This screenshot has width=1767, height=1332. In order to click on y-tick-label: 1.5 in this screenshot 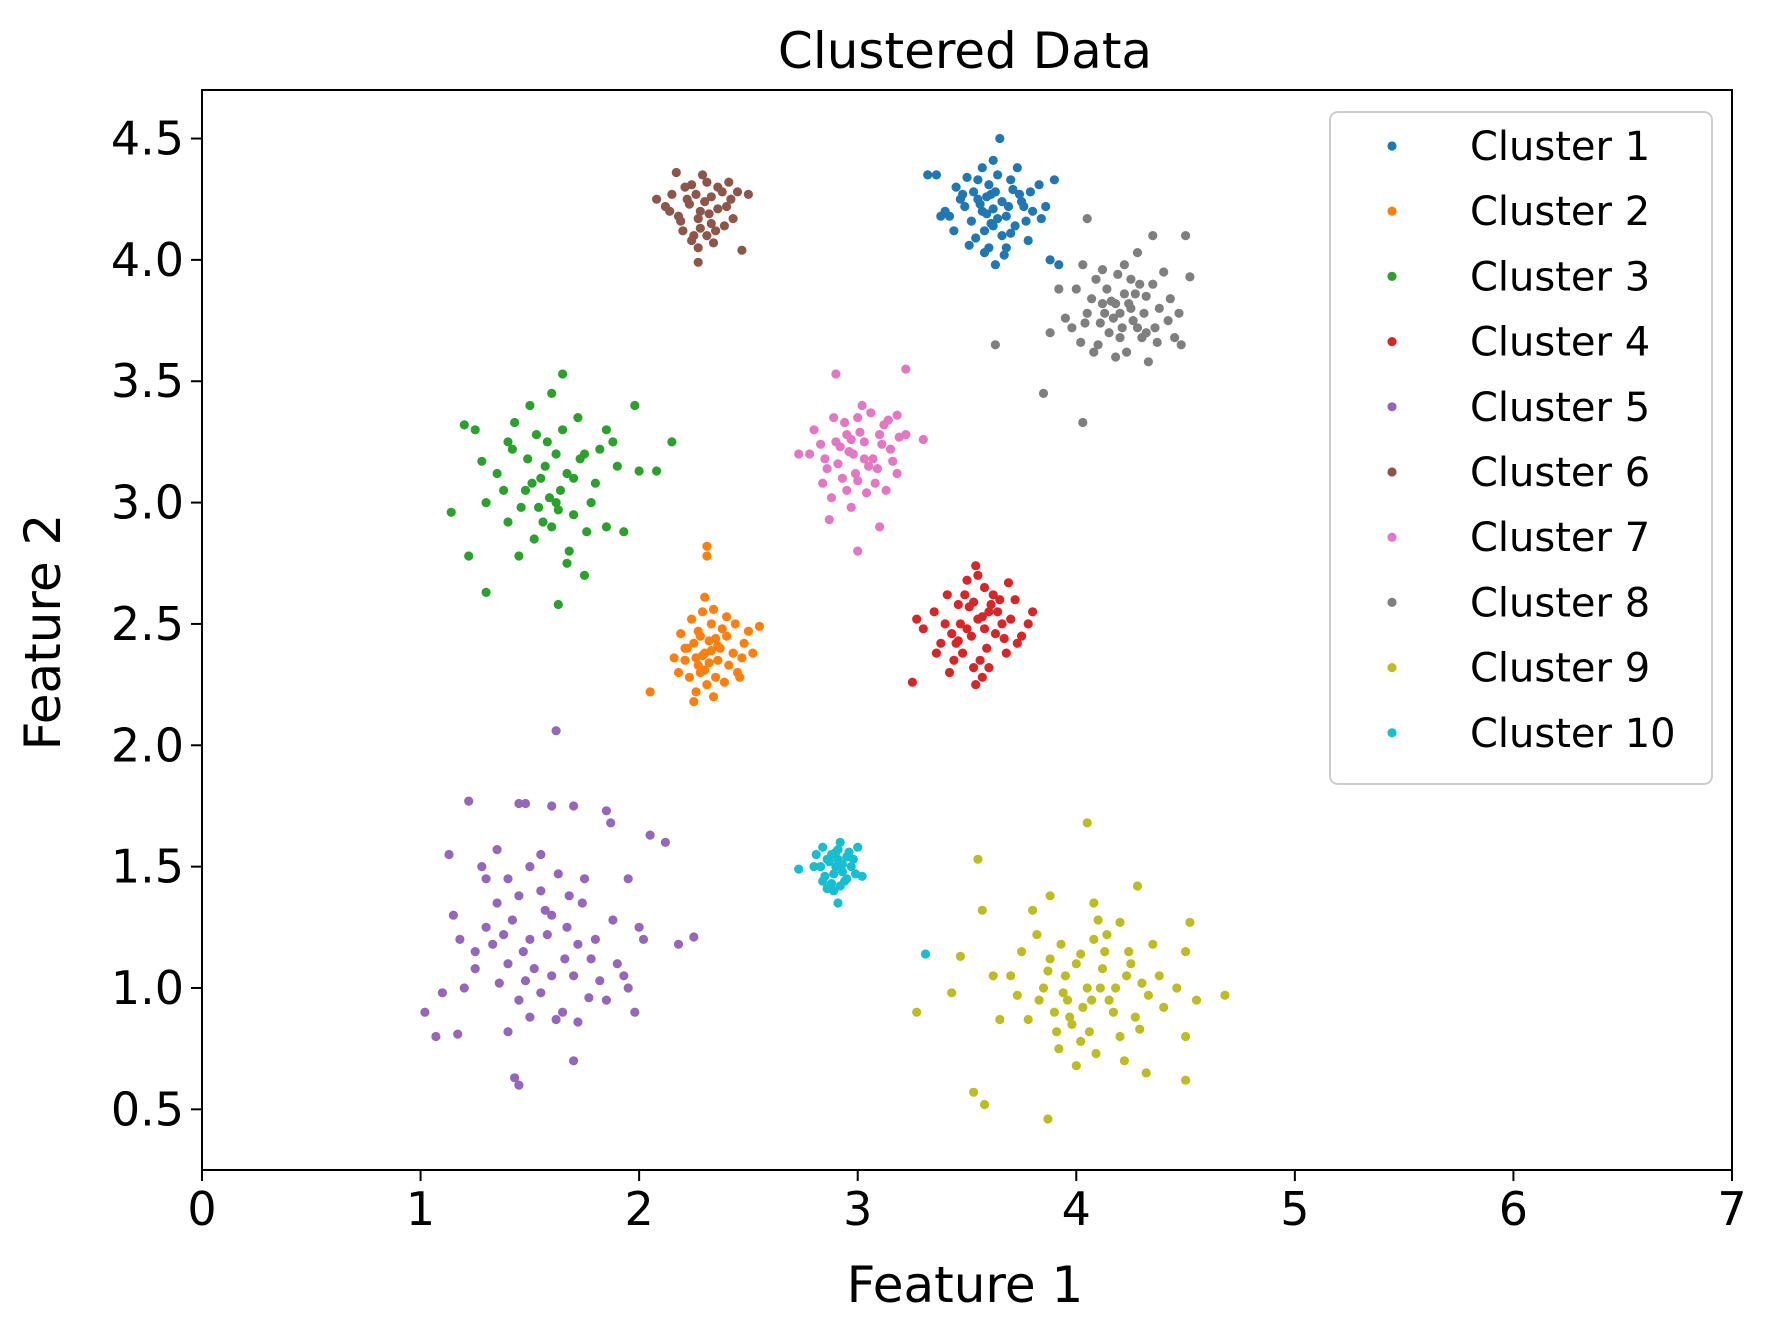, I will do `click(147, 867)`.